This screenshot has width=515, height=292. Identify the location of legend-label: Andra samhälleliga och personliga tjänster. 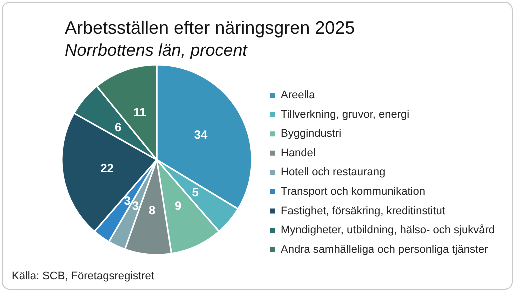
(385, 250).